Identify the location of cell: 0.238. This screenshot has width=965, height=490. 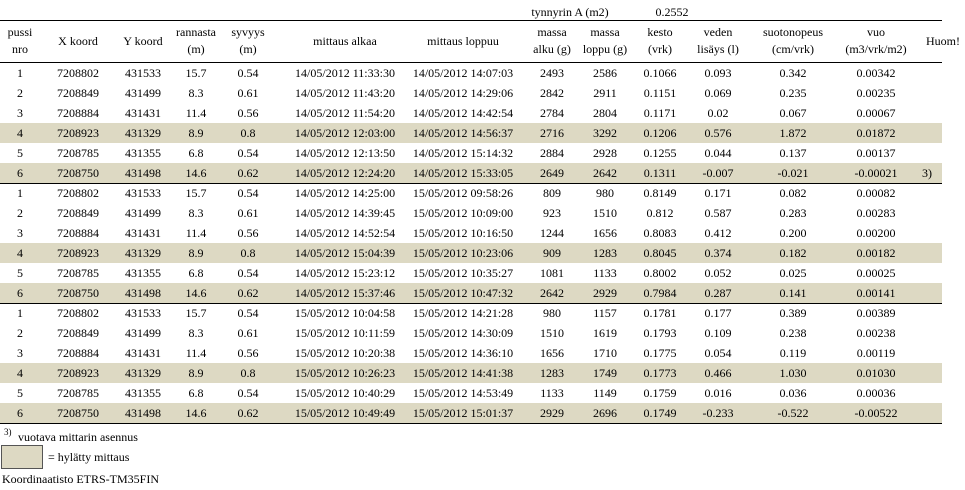
(793, 333).